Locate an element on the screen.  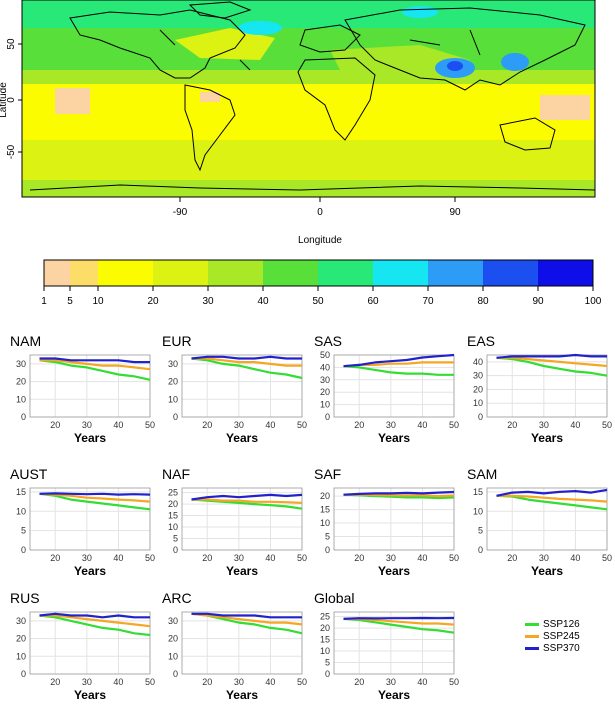
colorbar-tick-label: 70 is located at coordinates (428, 301).